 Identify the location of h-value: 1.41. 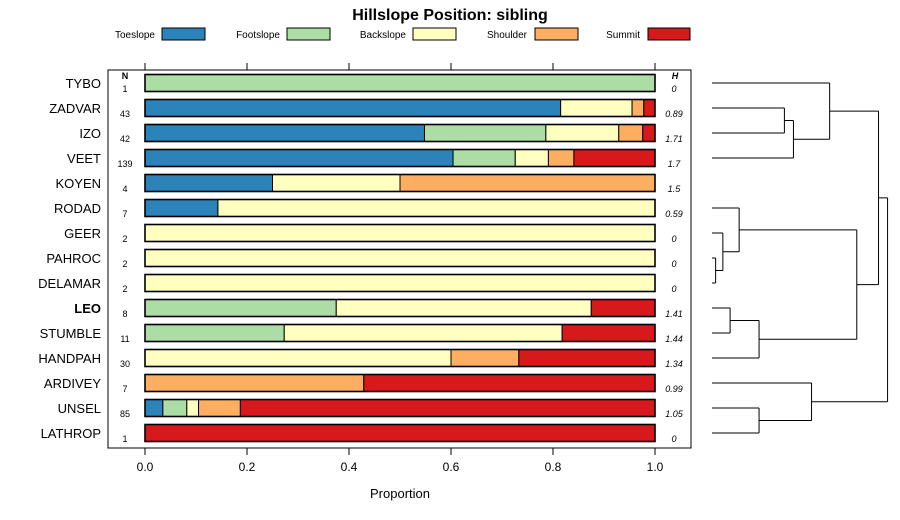
(674, 314).